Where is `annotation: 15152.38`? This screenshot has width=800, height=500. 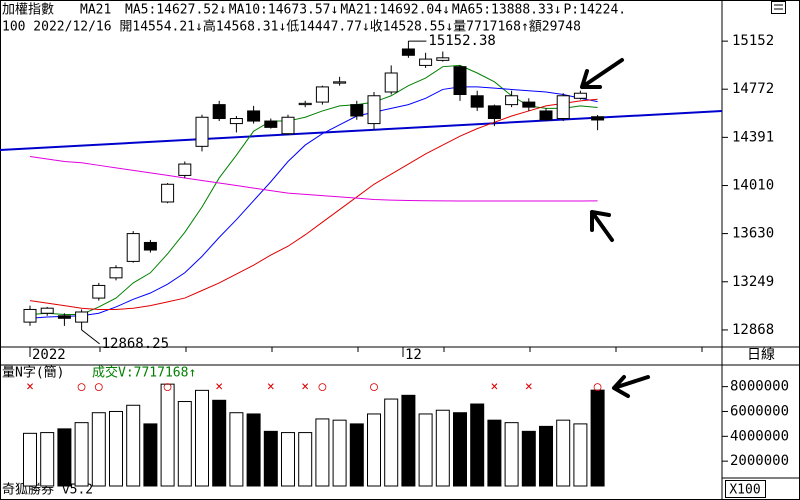
annotation: 15152.38 is located at coordinates (461, 41).